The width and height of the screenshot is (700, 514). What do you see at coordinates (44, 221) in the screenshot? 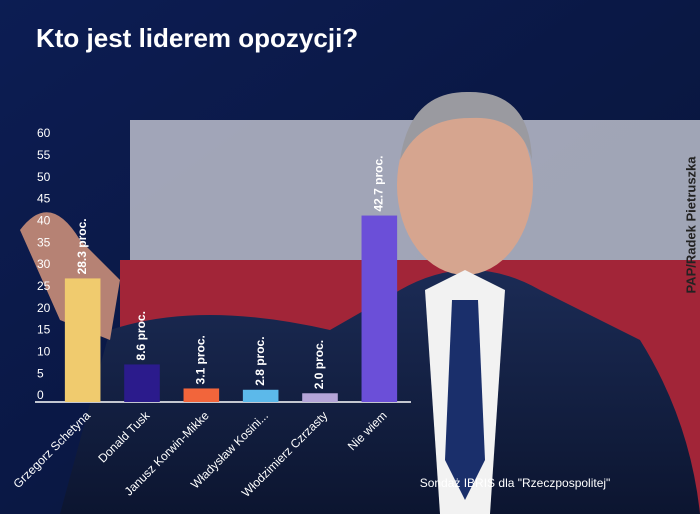
I see `y-tick-label: 40` at bounding box center [44, 221].